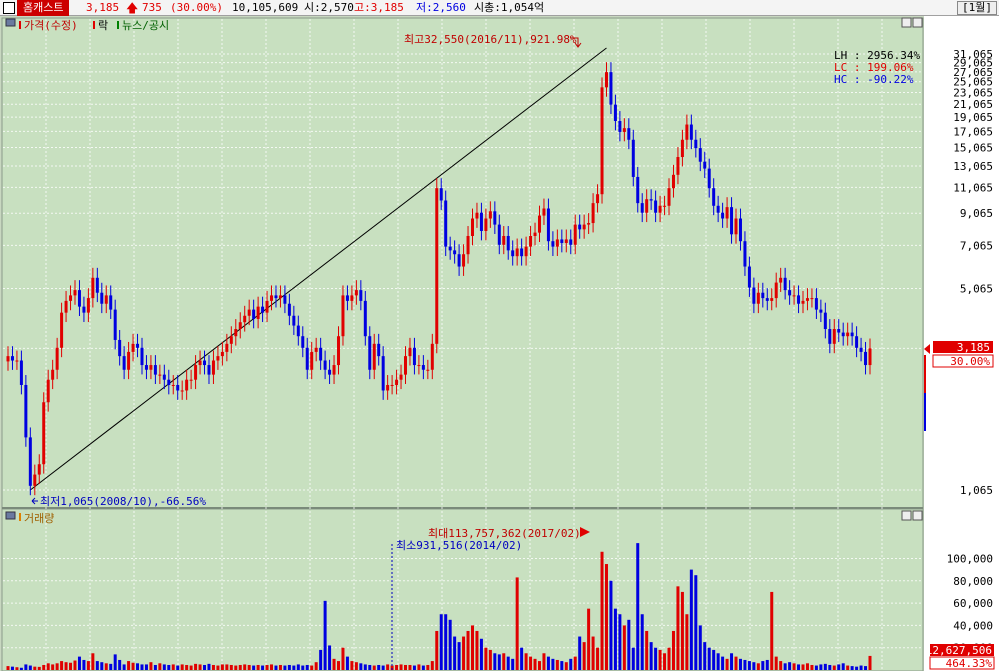 This screenshot has width=999, height=671. I want to click on volume-close-button, so click(917, 515).